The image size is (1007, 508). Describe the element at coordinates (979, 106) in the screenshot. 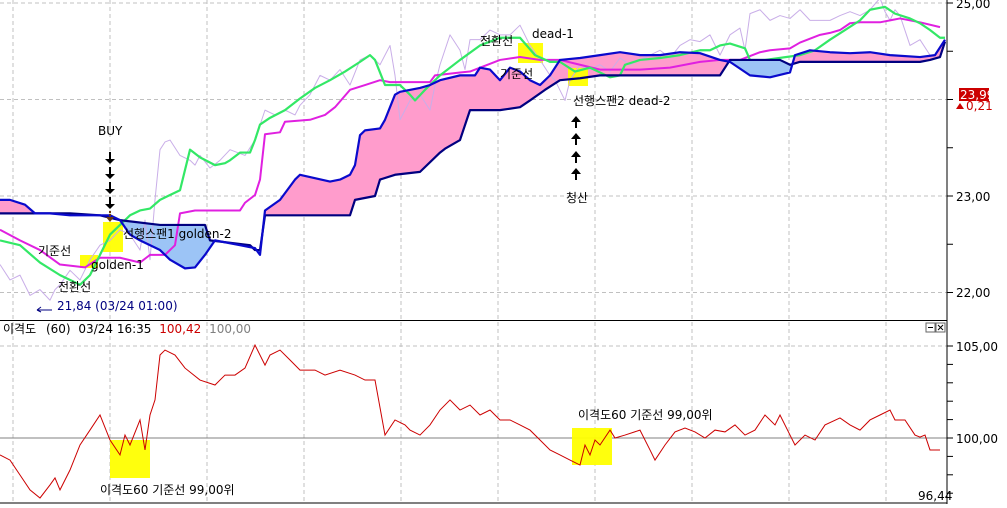

I see `price-change: 0,21` at that location.